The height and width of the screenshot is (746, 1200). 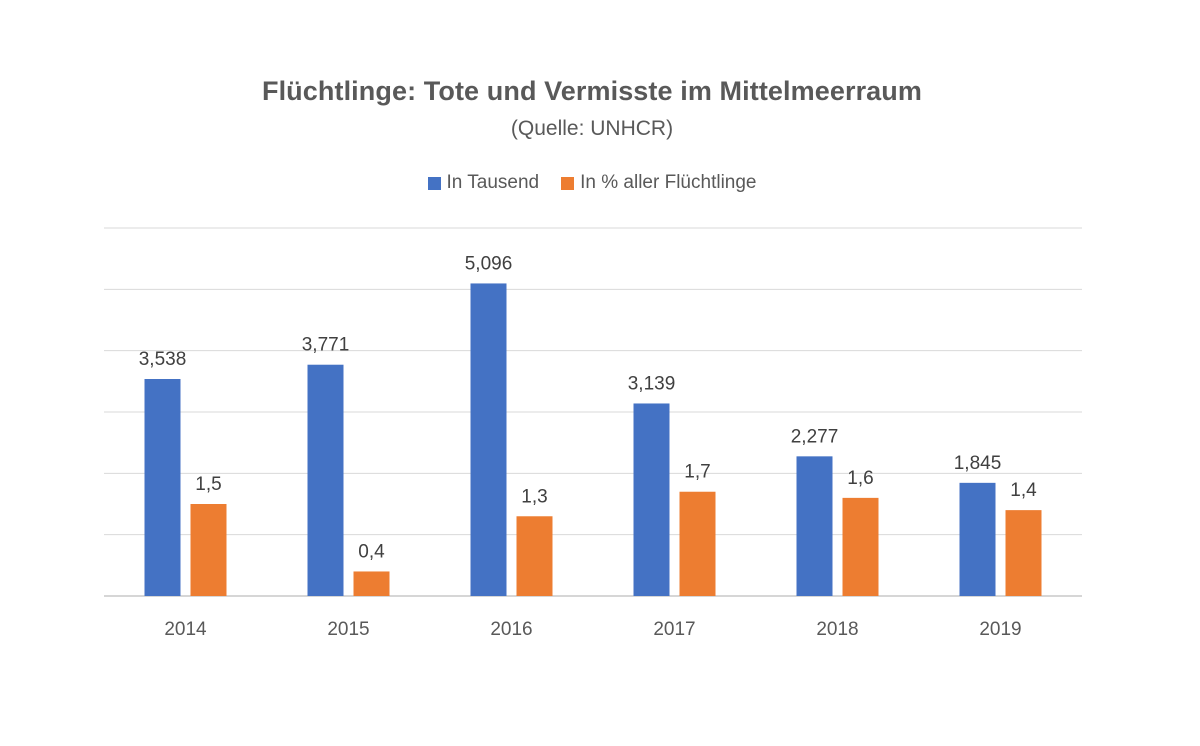 What do you see at coordinates (860, 478) in the screenshot?
I see `data-label: 1,6` at bounding box center [860, 478].